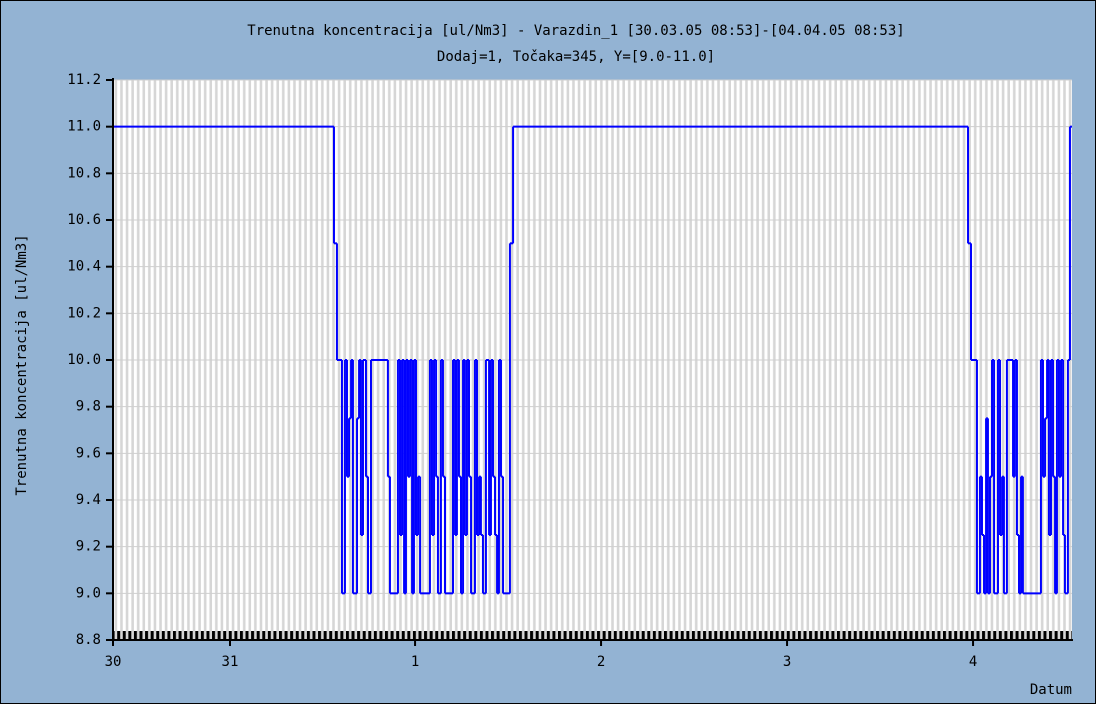 Image resolution: width=1096 pixels, height=704 pixels. I want to click on x-tick-label: 2, so click(601, 662).